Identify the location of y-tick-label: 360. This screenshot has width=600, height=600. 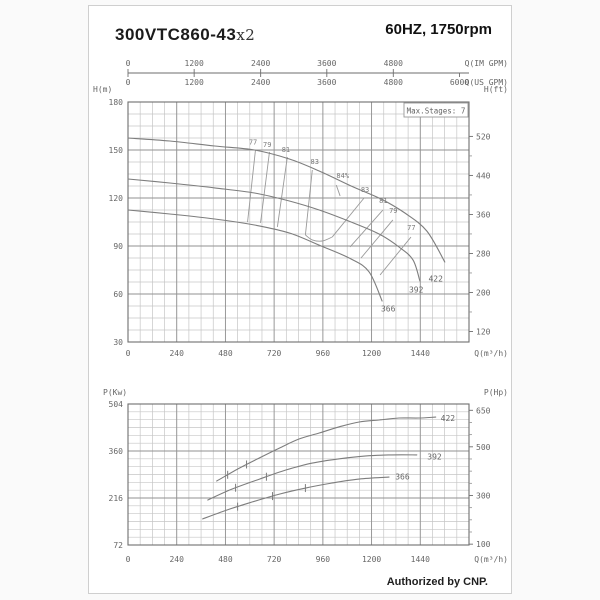
(116, 451).